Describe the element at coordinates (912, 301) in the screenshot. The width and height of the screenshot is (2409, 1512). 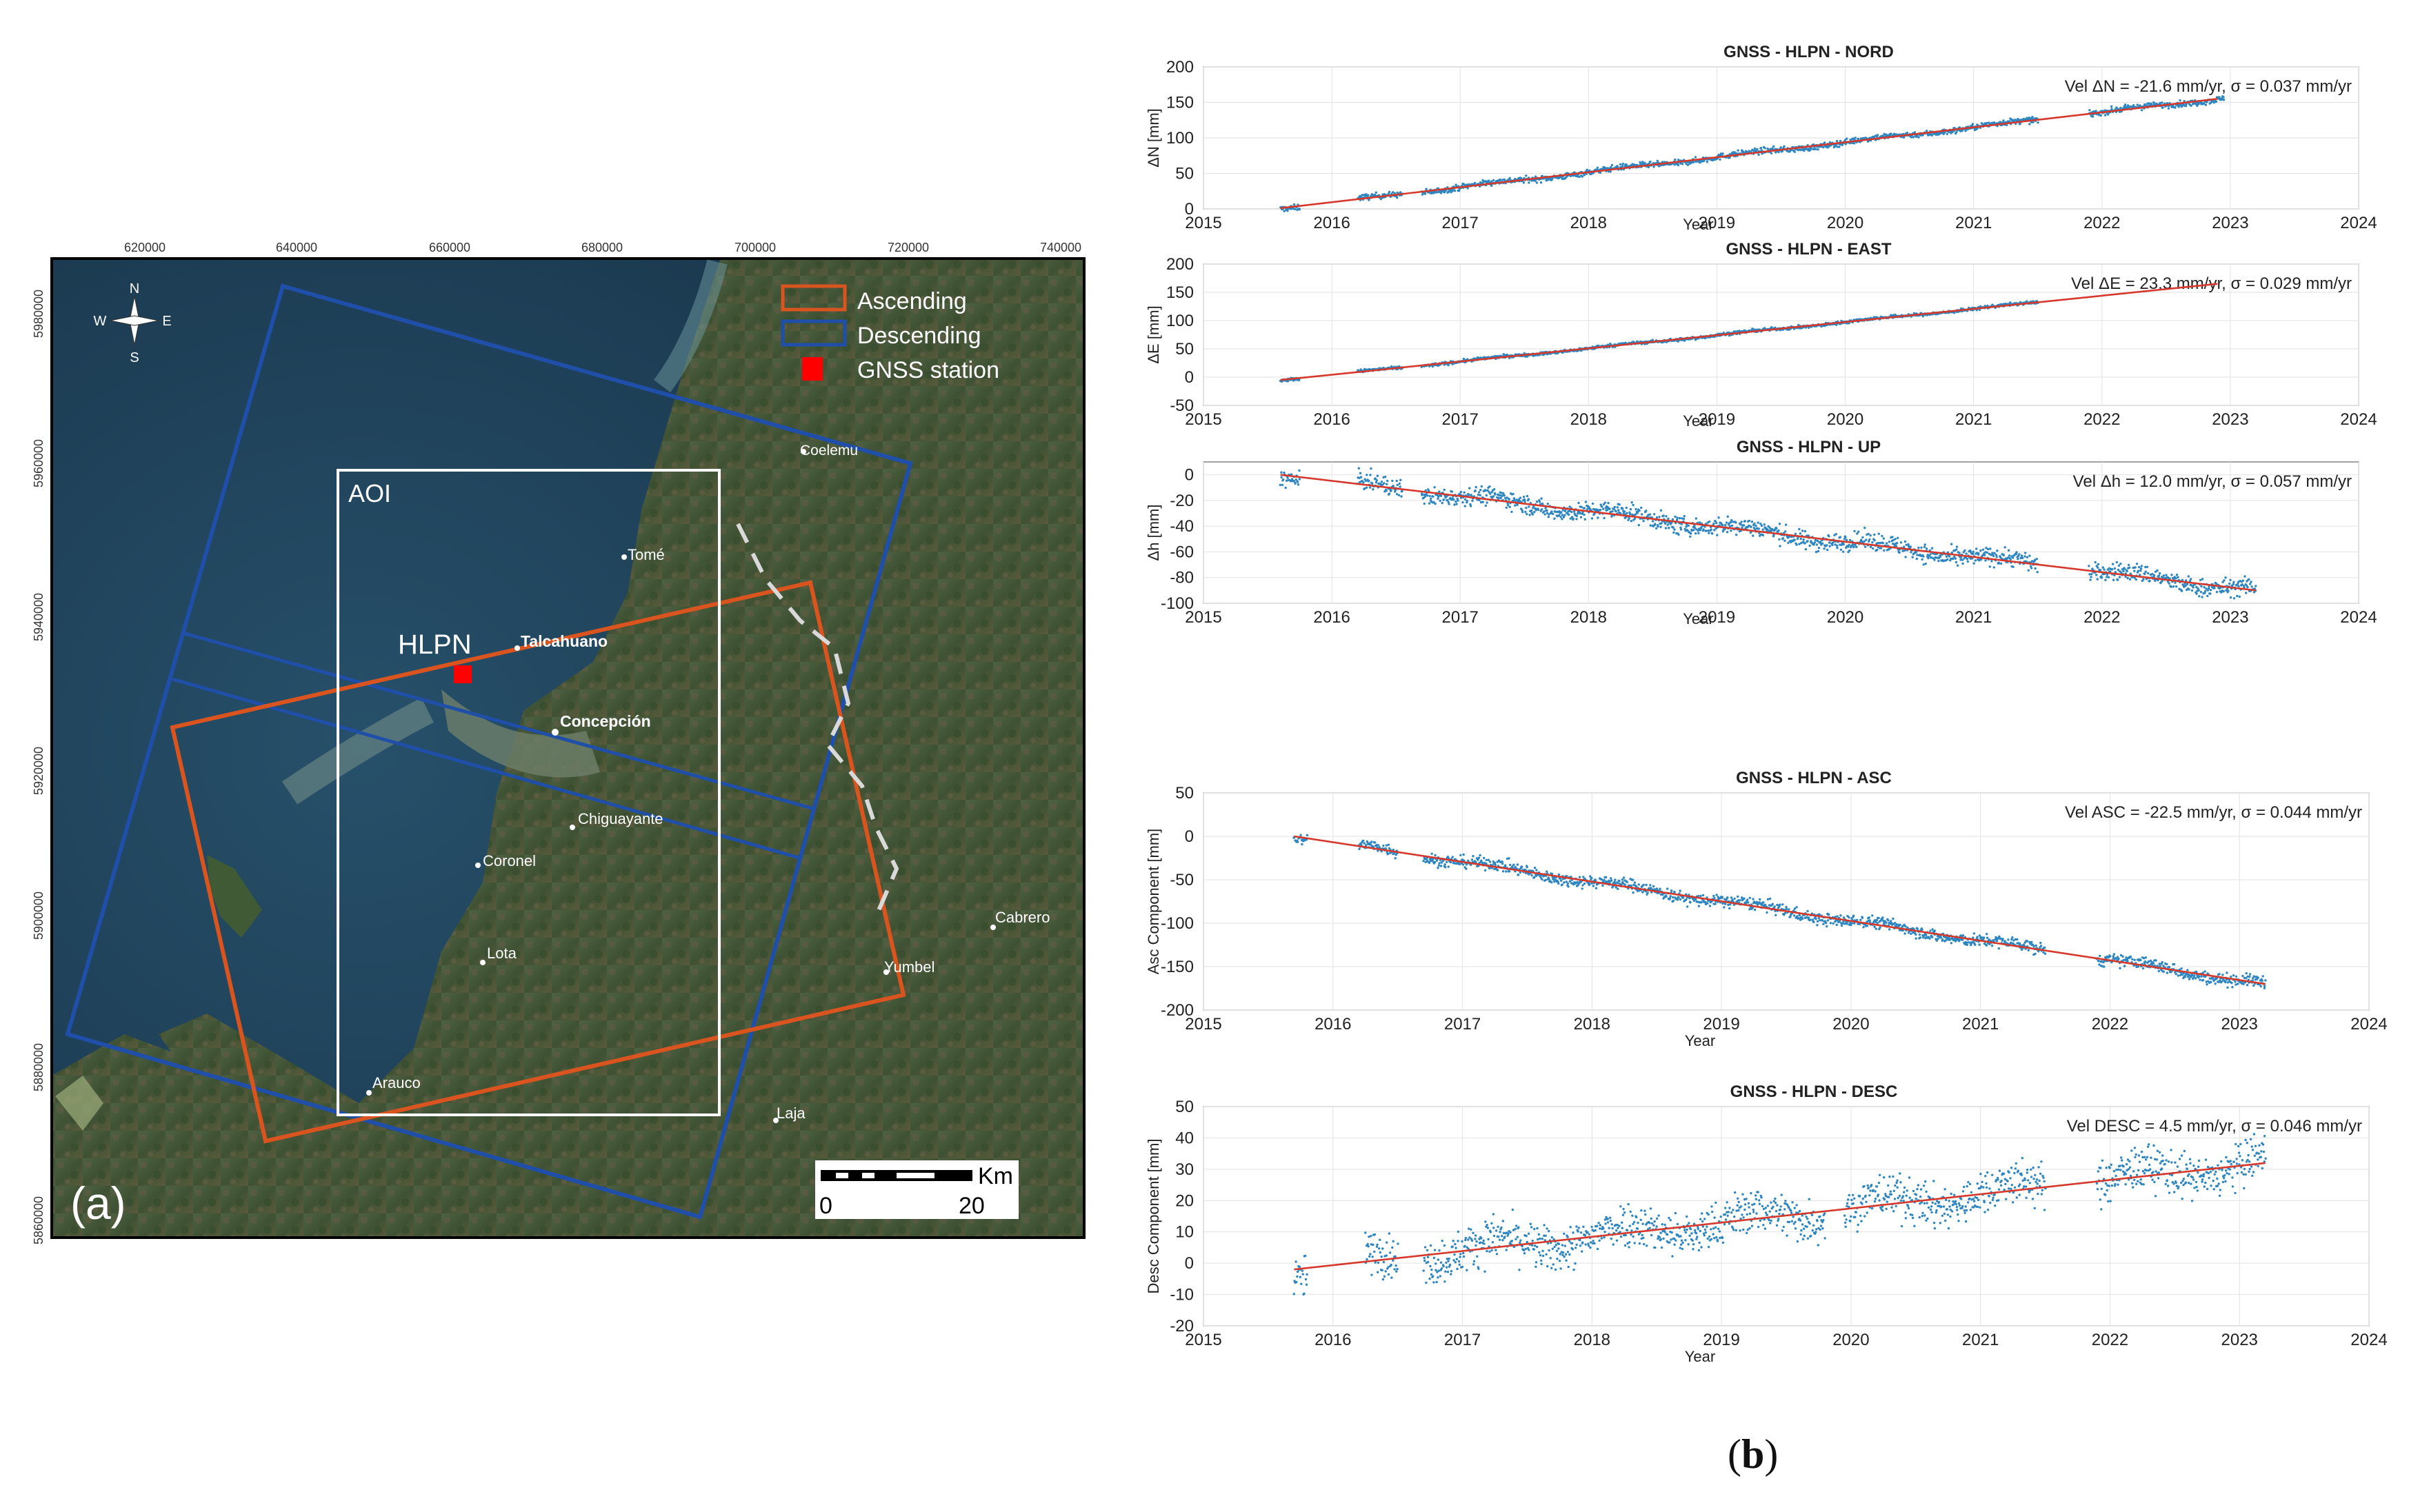
I see `legend-ascending: Ascending` at that location.